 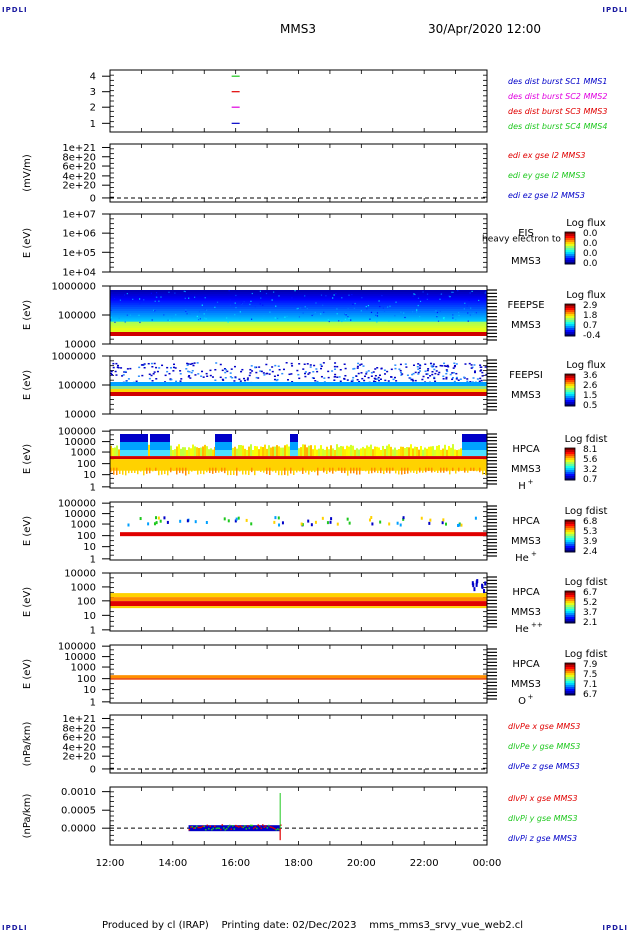 What do you see at coordinates (590, 254) in the screenshot?
I see `colorbar-tick-label: 0.0` at bounding box center [590, 254].